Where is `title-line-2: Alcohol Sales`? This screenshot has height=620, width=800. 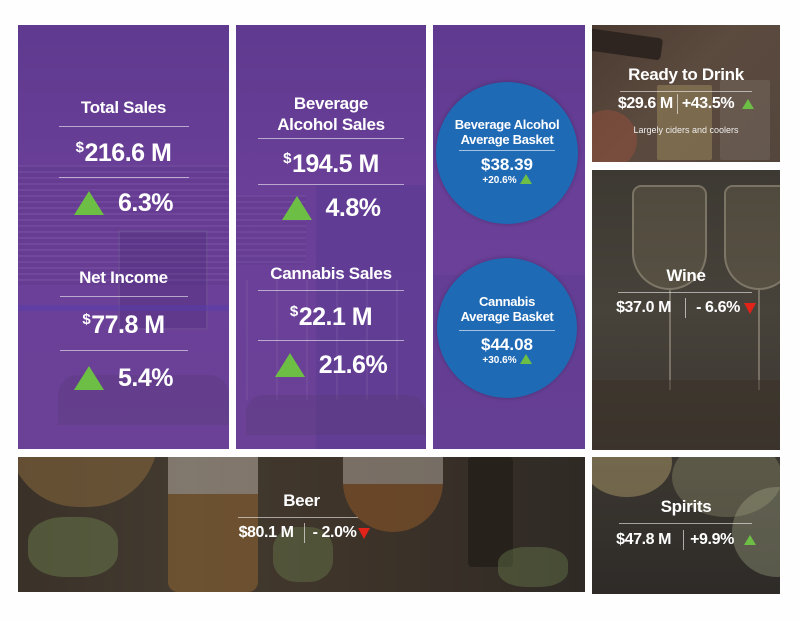 title-line-2: Alcohol Sales is located at coordinates (331, 124).